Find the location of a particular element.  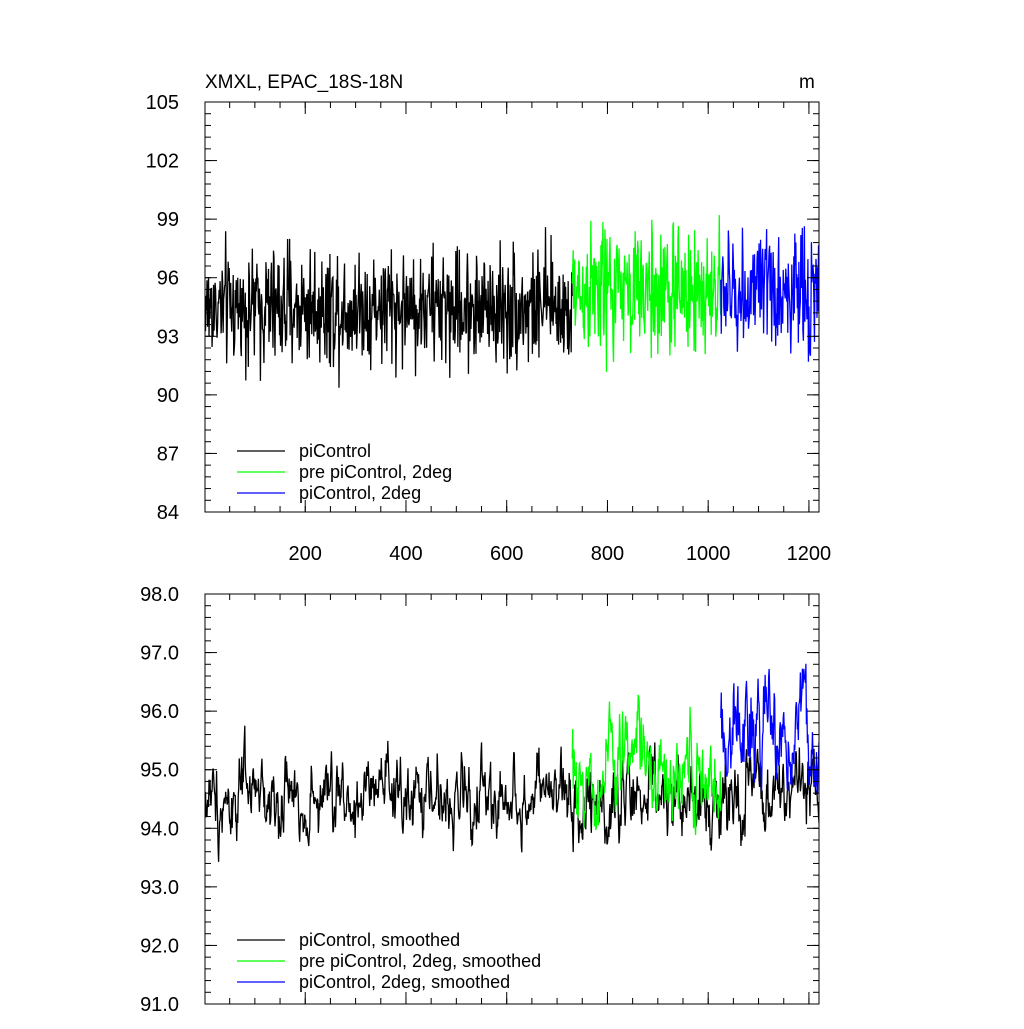

x-tick-label: 400 is located at coordinates (405, 554).